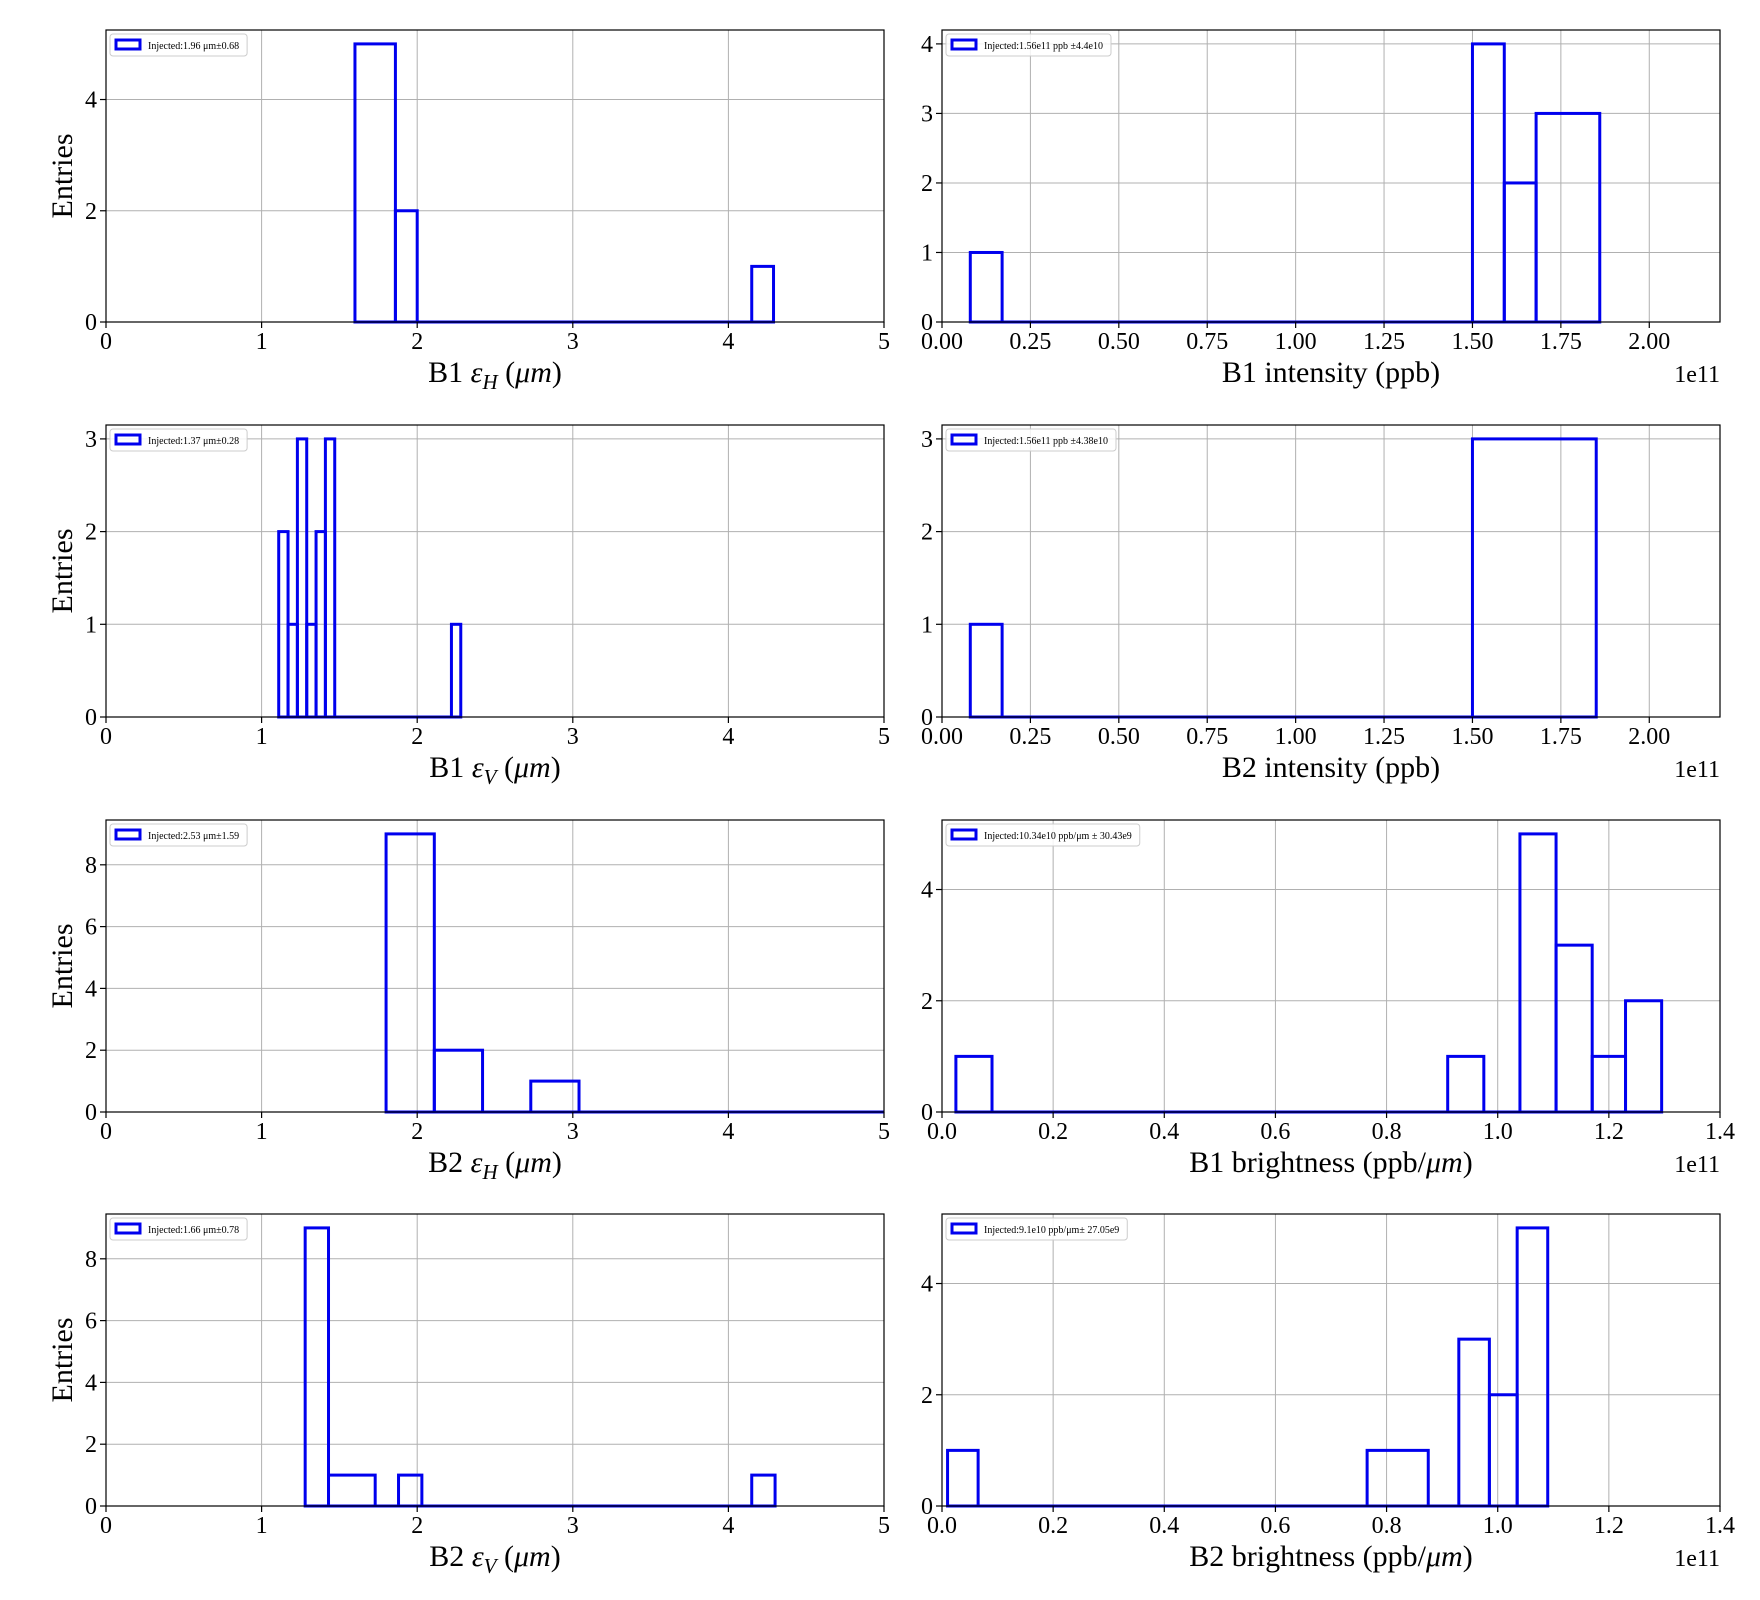  What do you see at coordinates (1043, 835) in the screenshot?
I see `legend: Injected:10.34e10 ppb/μm ± 30.43e9` at bounding box center [1043, 835].